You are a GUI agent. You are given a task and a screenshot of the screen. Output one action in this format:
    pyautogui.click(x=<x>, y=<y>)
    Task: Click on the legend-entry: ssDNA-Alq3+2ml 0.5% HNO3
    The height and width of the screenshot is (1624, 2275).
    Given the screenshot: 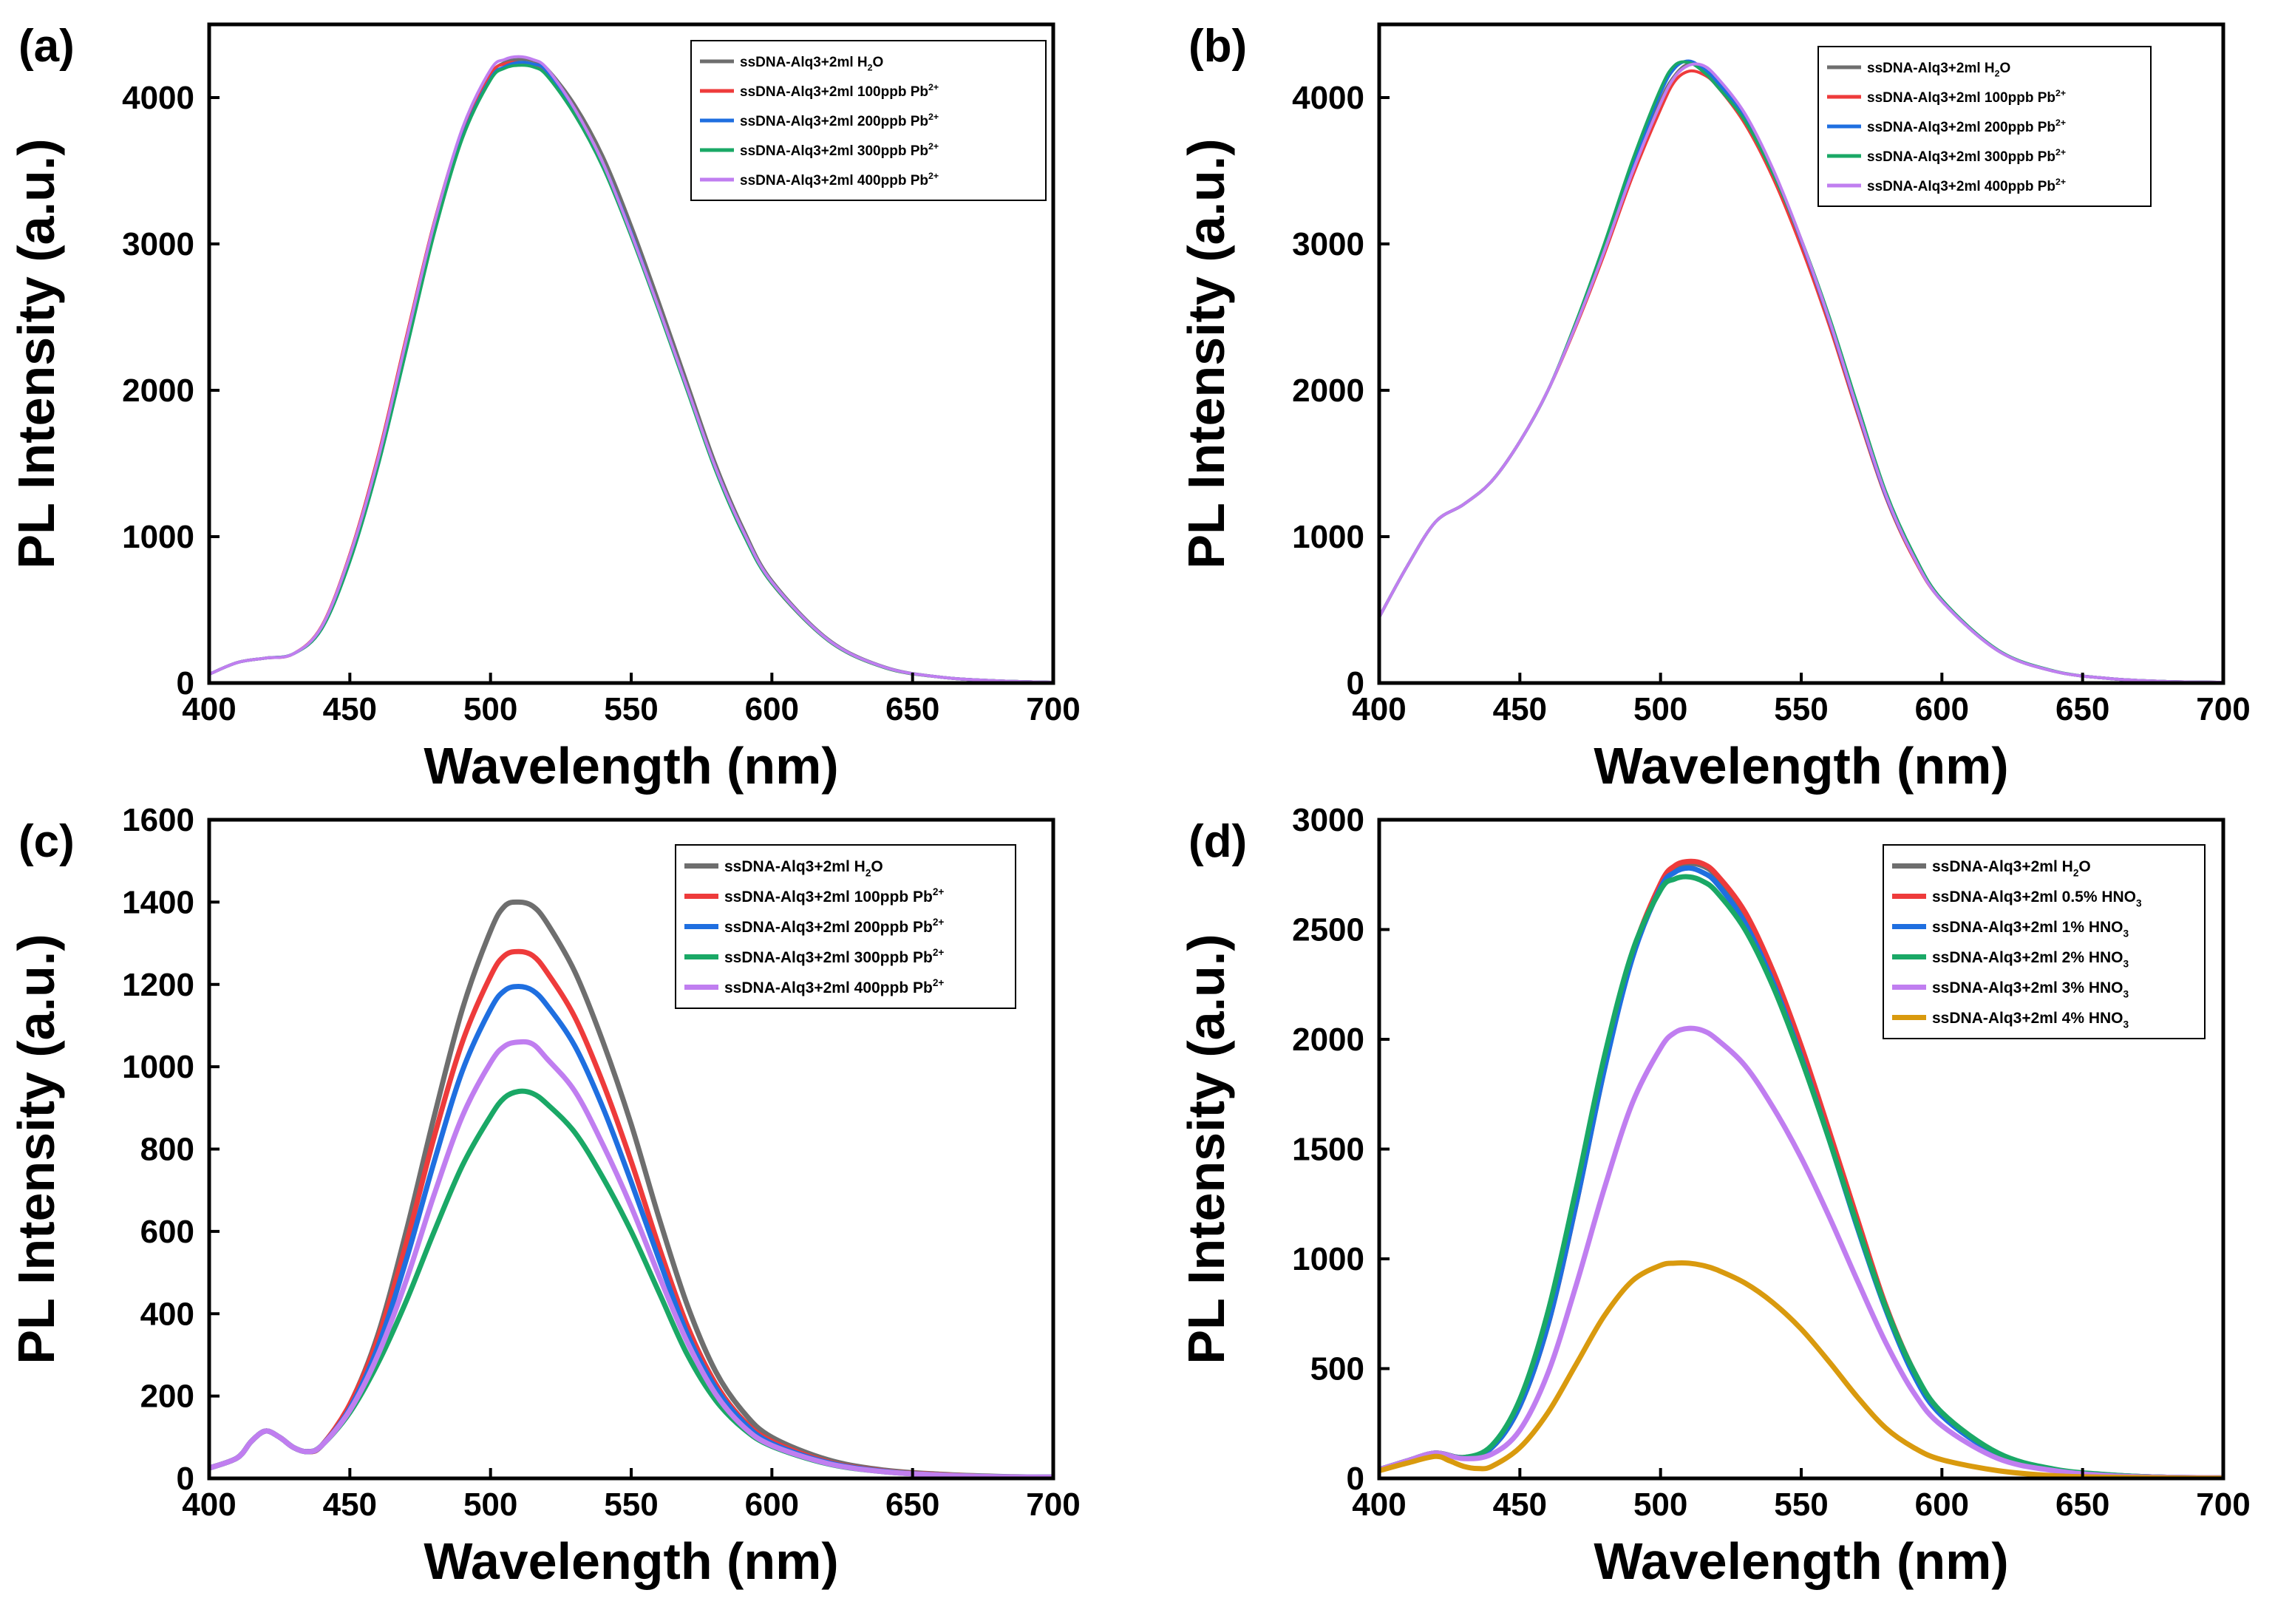 What is the action you would take?
    pyautogui.click(x=2037, y=898)
    